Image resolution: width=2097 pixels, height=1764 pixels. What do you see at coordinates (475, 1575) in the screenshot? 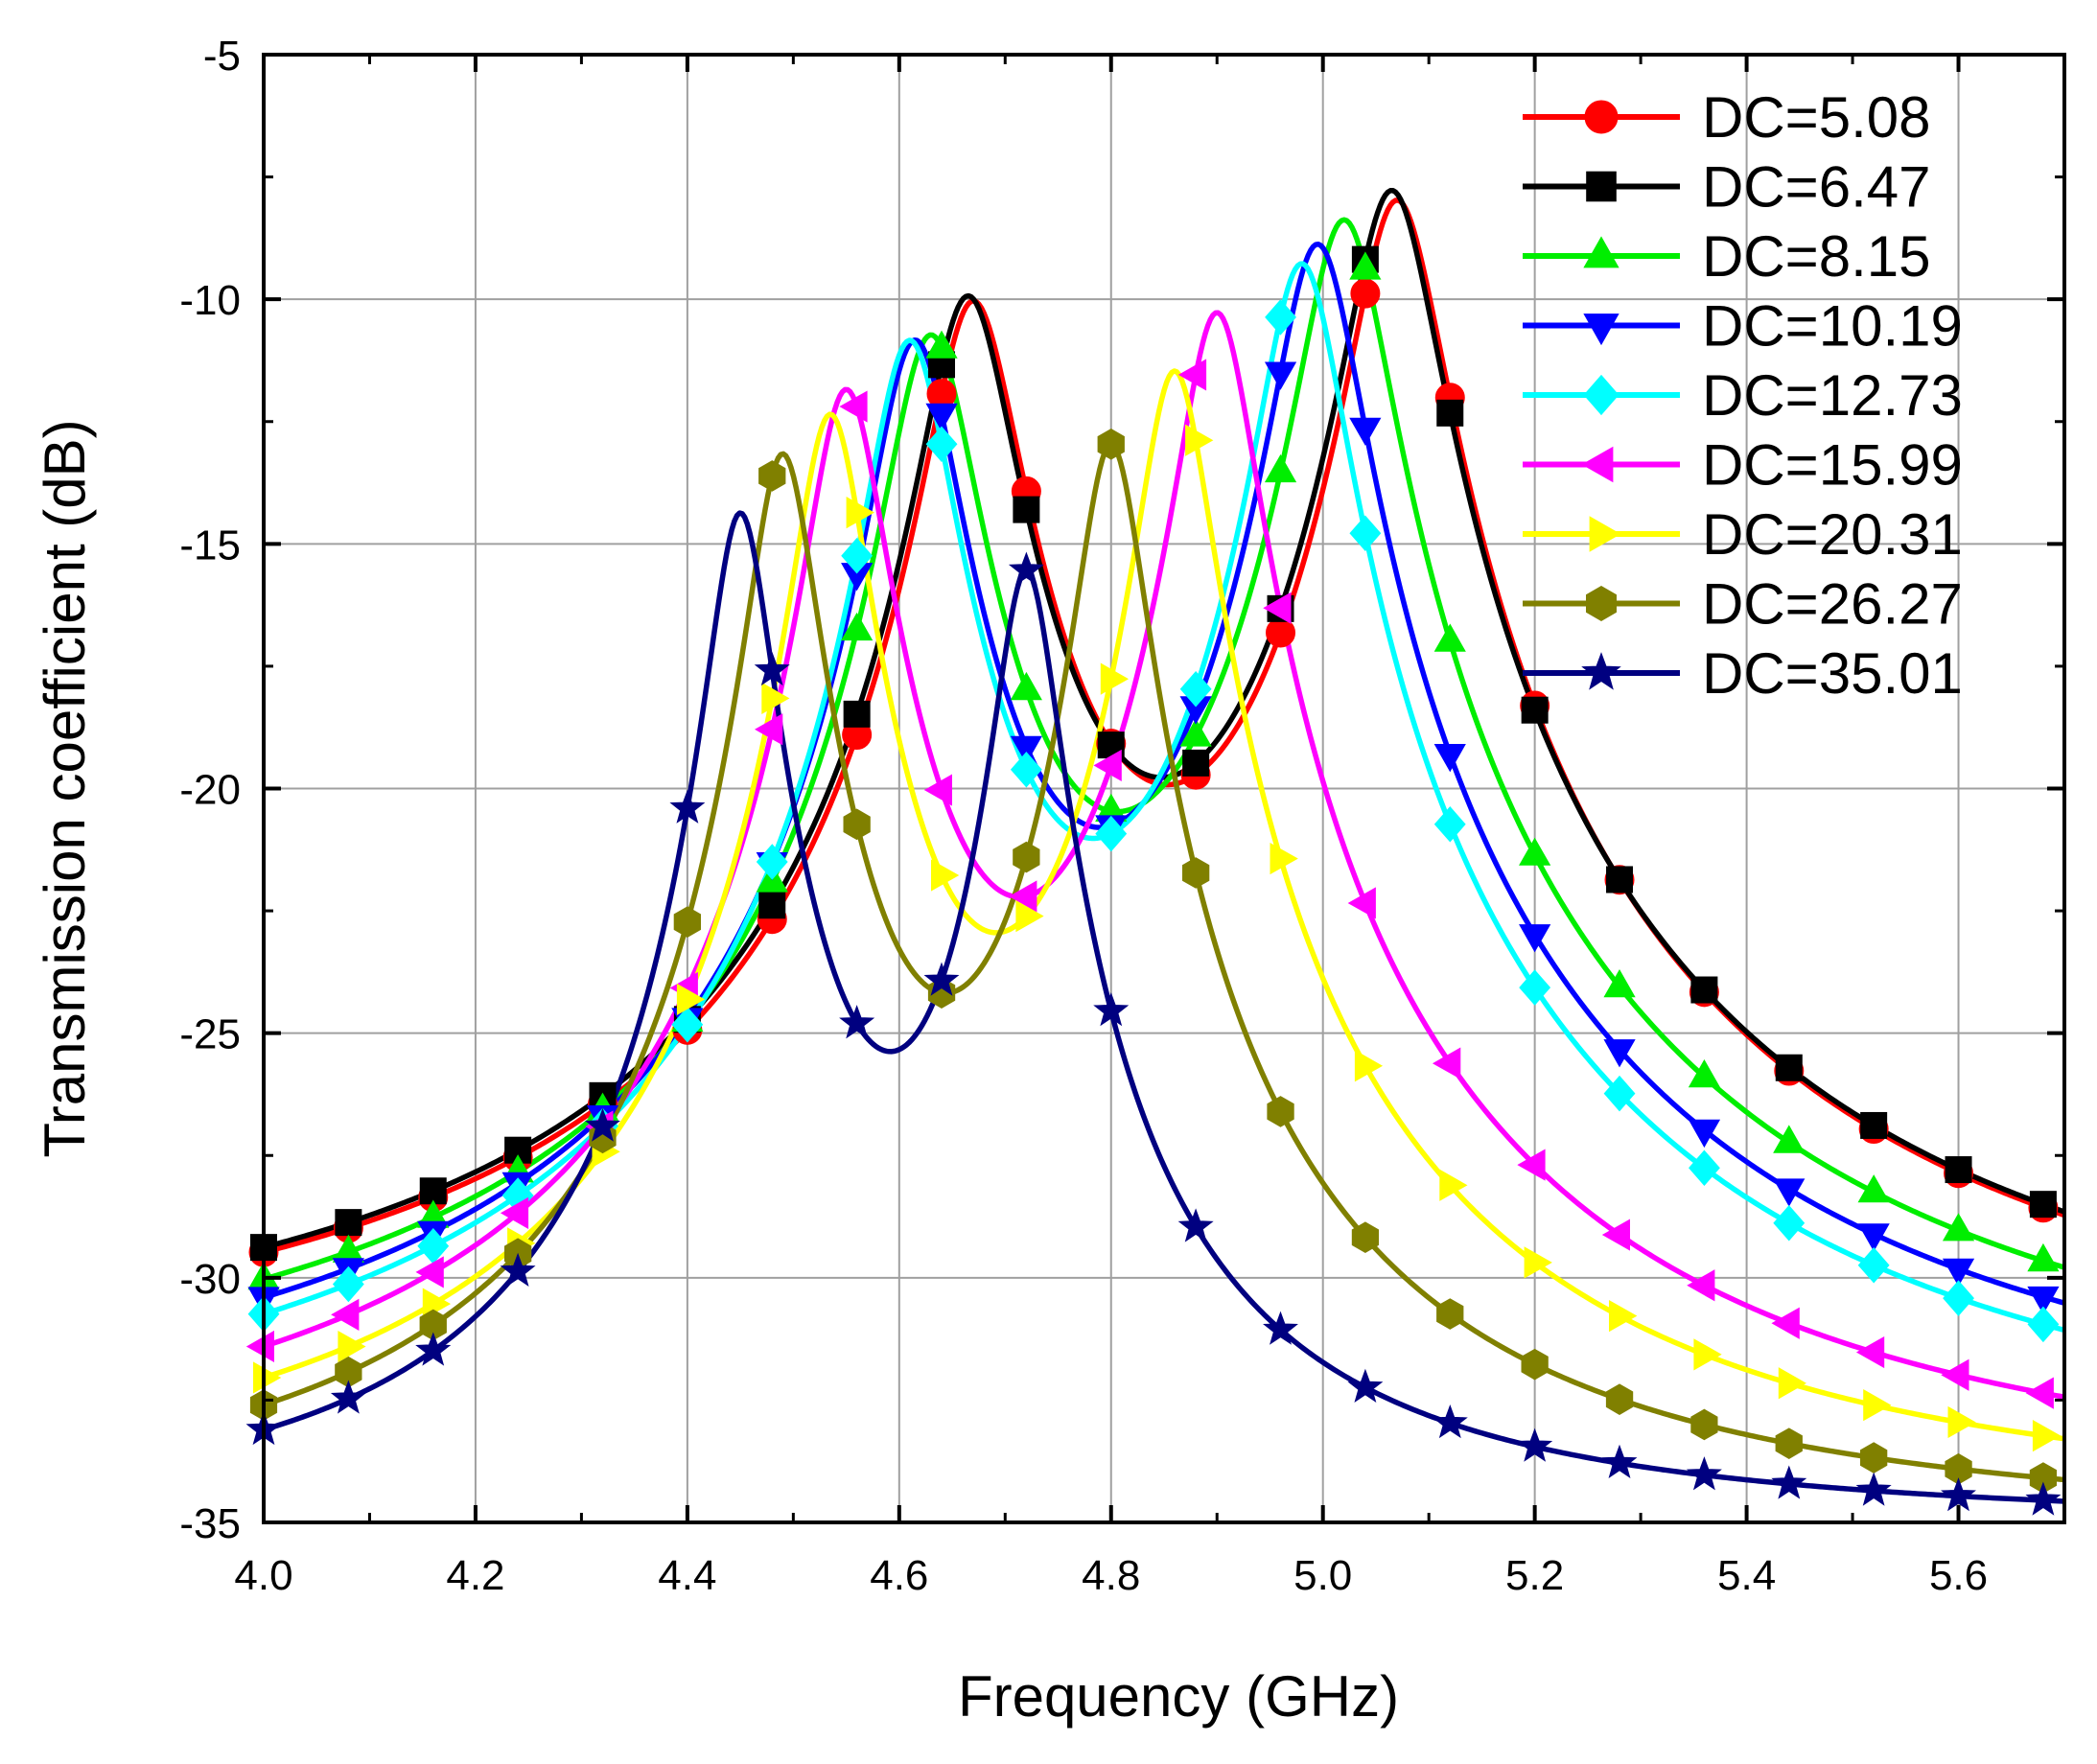
I see `x-tick-label: 4.2` at bounding box center [475, 1575].